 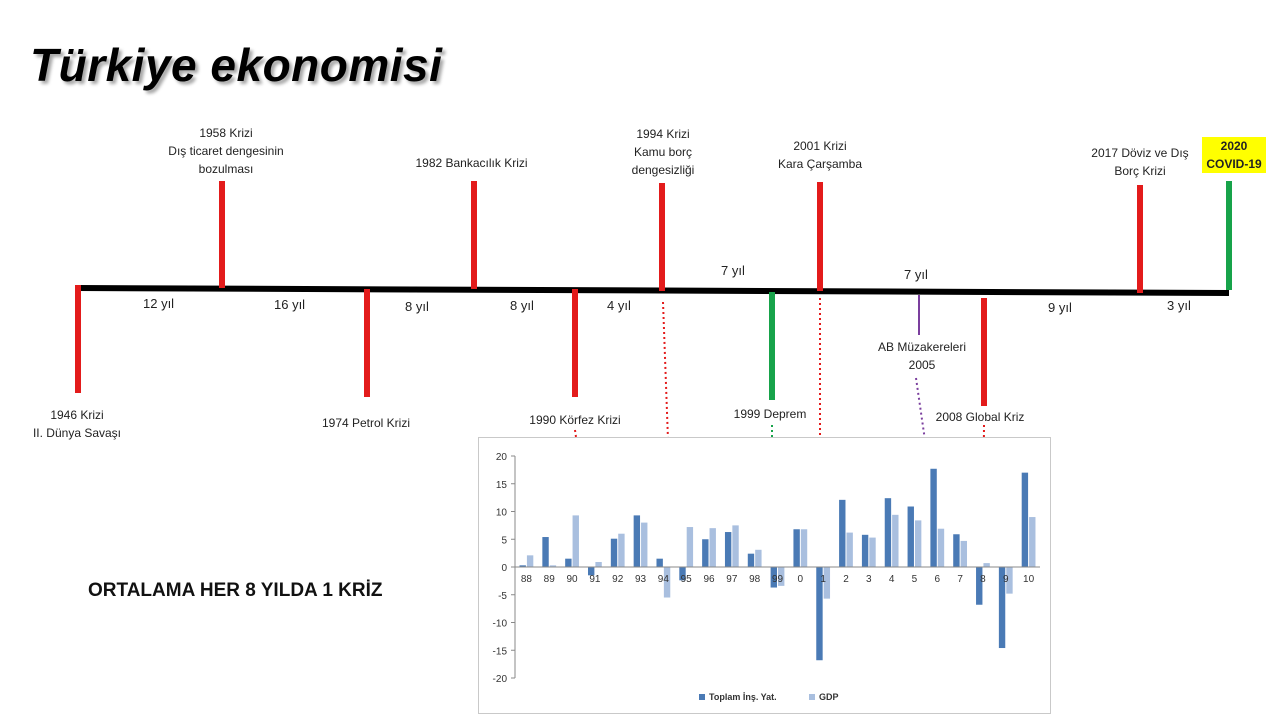 What do you see at coordinates (575, 420) in the screenshot?
I see `event-1990-label: 1990 Körfez Krizi` at bounding box center [575, 420].